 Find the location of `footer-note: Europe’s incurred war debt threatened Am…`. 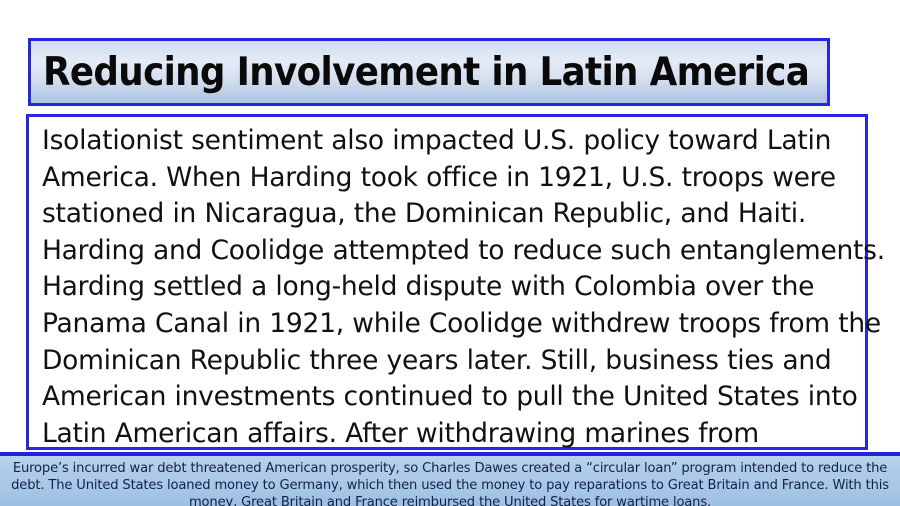

footer-note: Europe’s incurred war debt threatened Am… is located at coordinates (450, 483).